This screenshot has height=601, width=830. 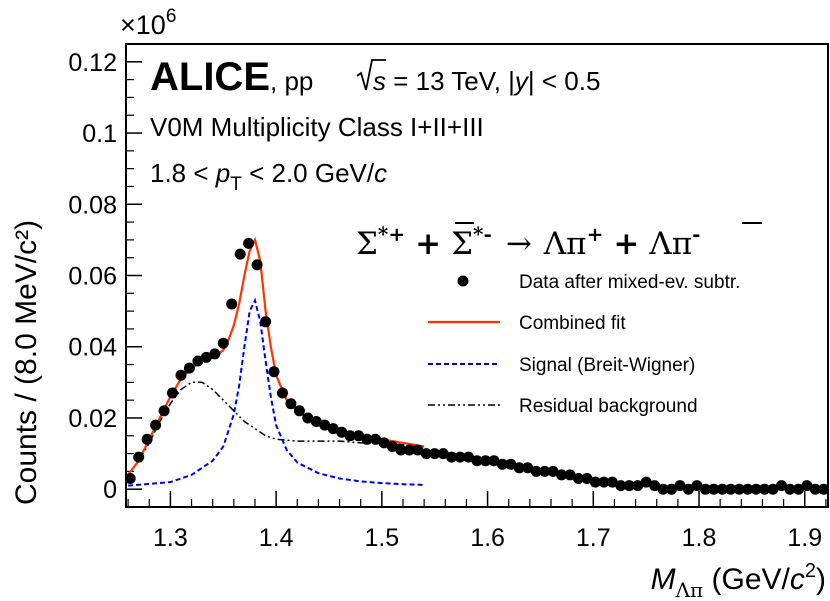 What do you see at coordinates (565, 244) in the screenshot?
I see `lambda-pi: Λπ` at bounding box center [565, 244].